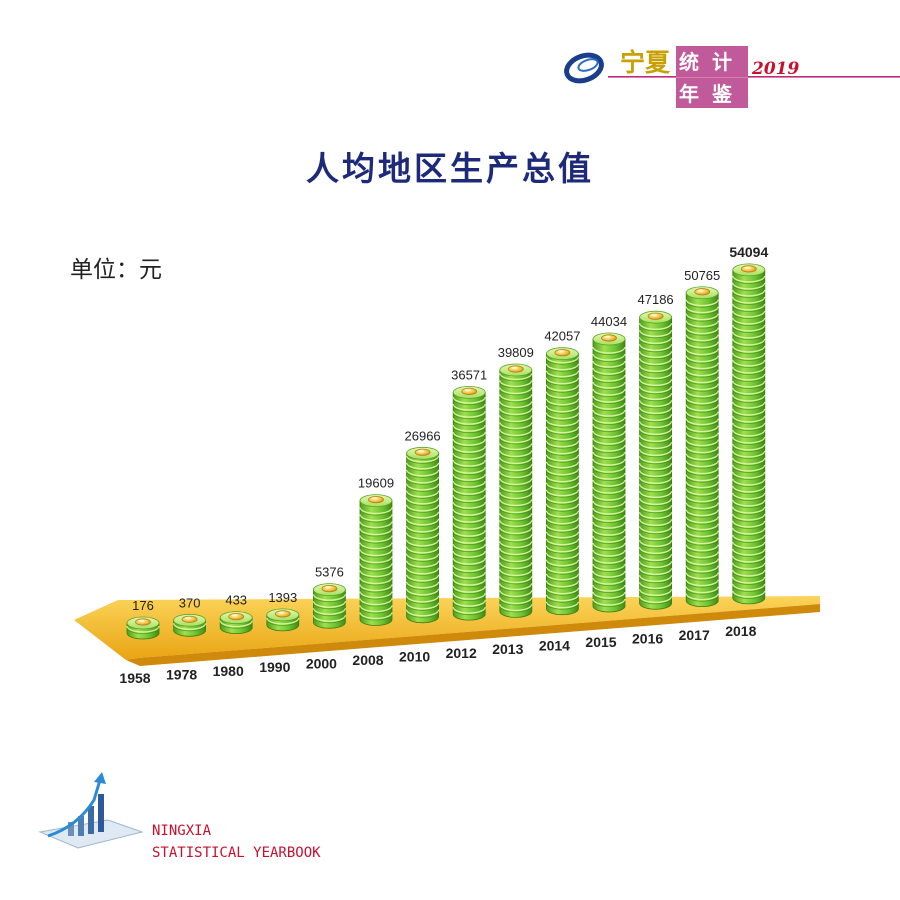  What do you see at coordinates (702, 275) in the screenshot?
I see `value-label-2017: 50765` at bounding box center [702, 275].